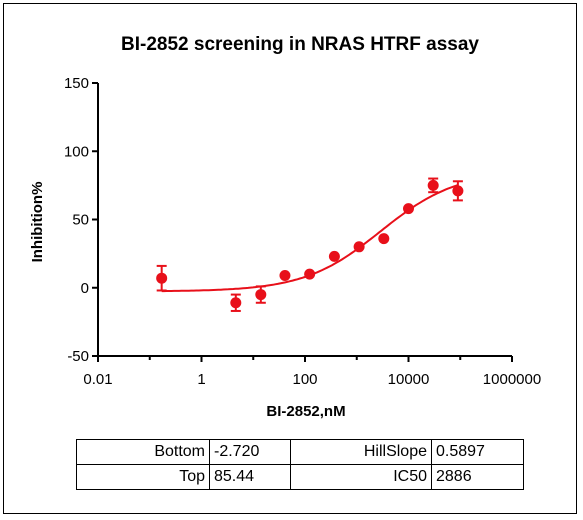  What do you see at coordinates (250, 452) in the screenshot?
I see `table-cell: -2.720` at bounding box center [250, 452].